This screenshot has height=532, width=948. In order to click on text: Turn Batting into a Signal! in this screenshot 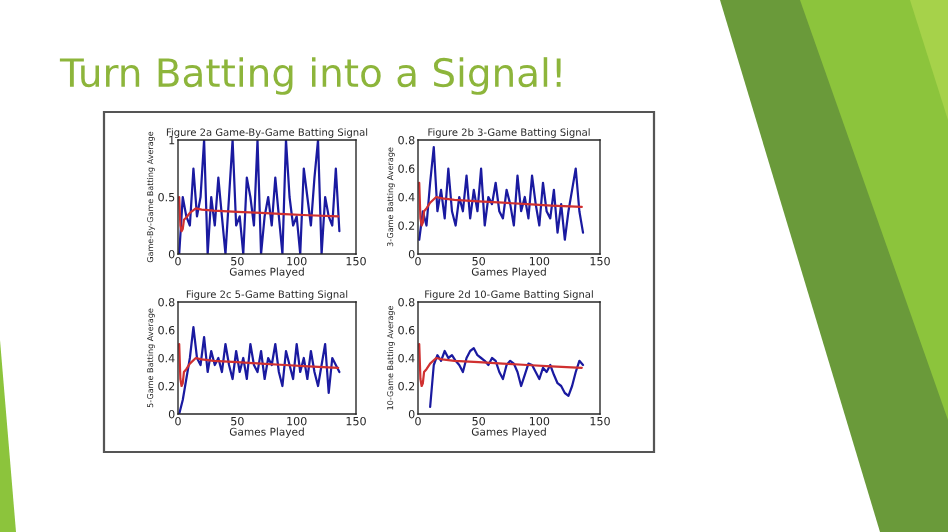, I will do `click(310, 76)`.